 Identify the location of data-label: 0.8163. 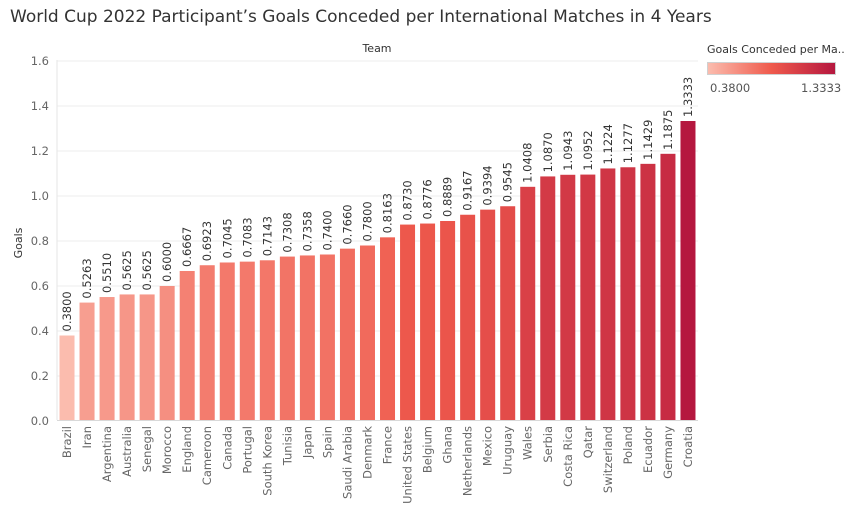
(388, 213).